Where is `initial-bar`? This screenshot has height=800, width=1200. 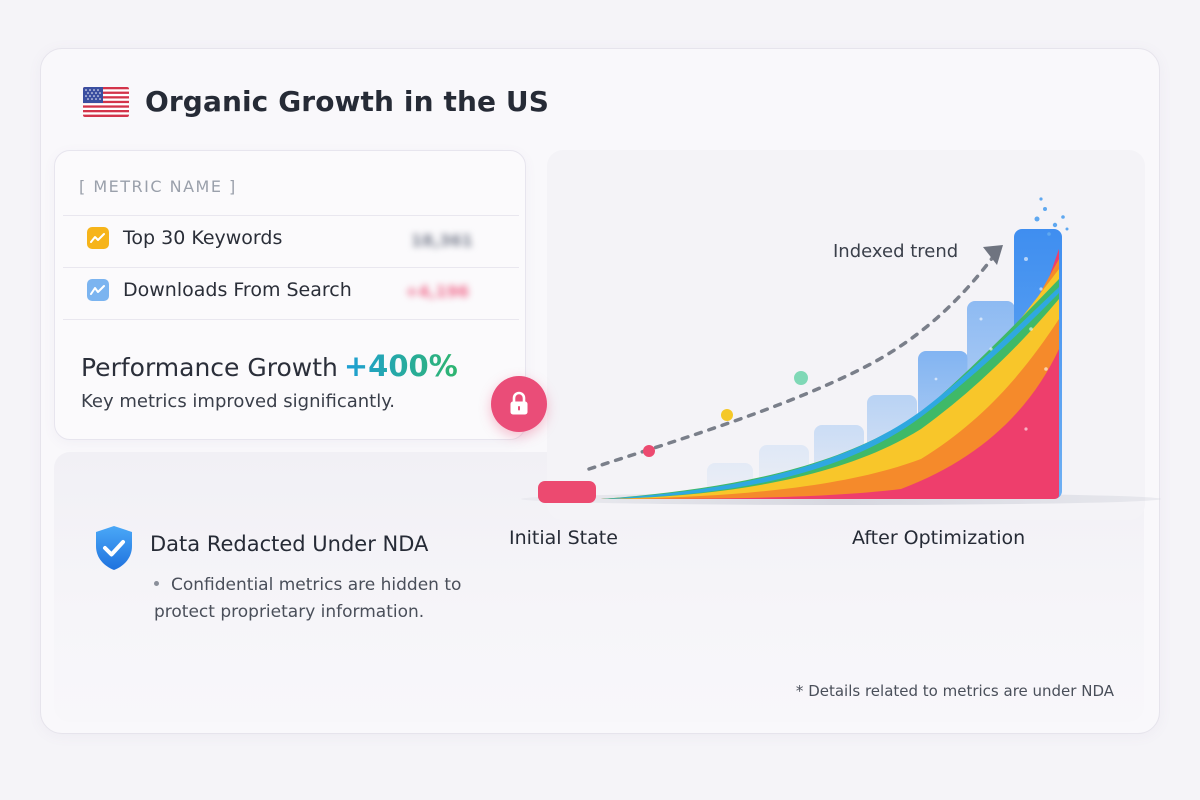
initial-bar is located at coordinates (567, 492).